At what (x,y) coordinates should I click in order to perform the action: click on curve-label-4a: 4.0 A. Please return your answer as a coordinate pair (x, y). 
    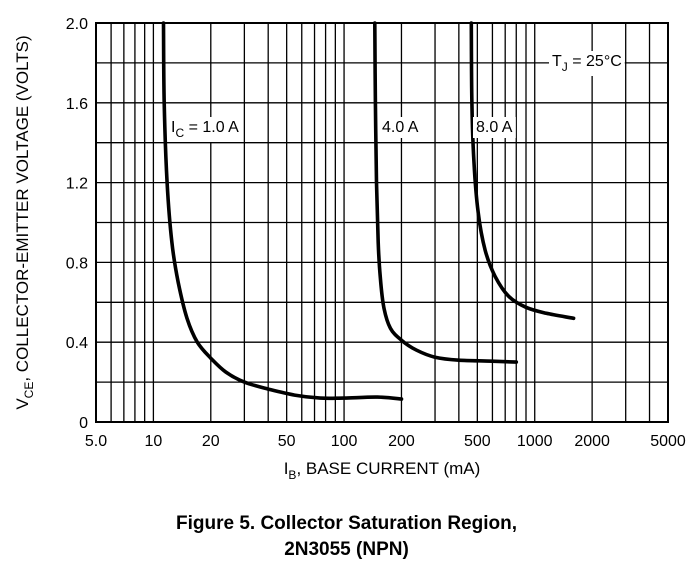
    Looking at the image, I should click on (400, 127).